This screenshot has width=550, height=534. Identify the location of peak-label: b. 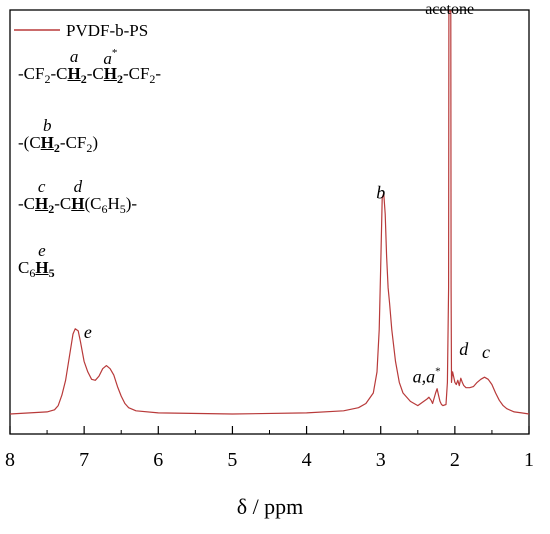
(380, 192).